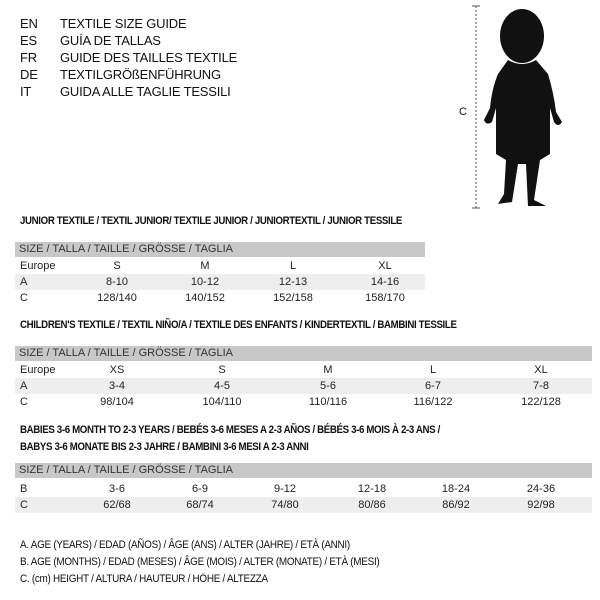 Image resolution: width=600 pixels, height=600 pixels. I want to click on table-cell: 4-5, so click(222, 386).